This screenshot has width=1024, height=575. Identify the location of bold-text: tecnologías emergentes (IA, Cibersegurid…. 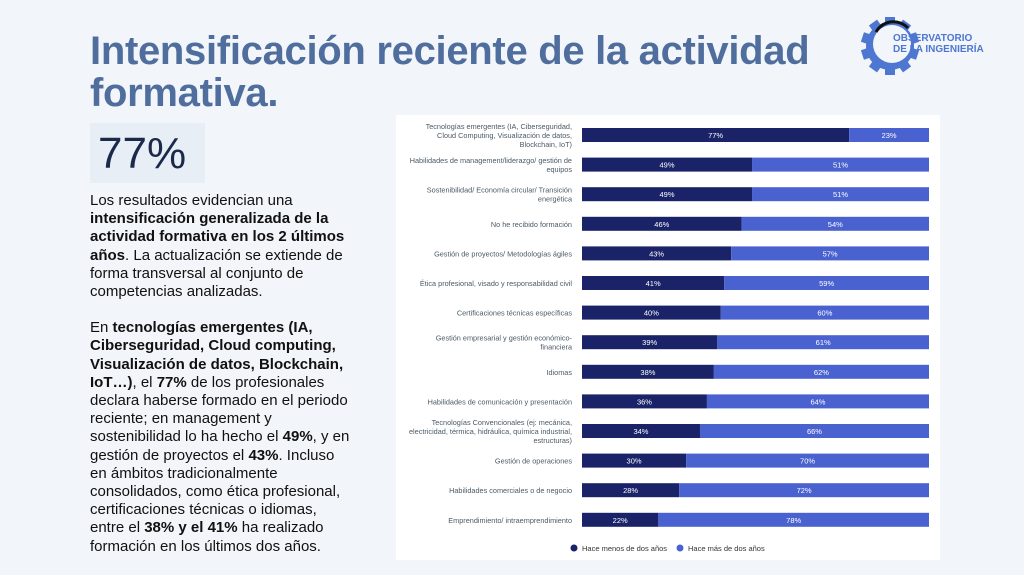
(217, 355).